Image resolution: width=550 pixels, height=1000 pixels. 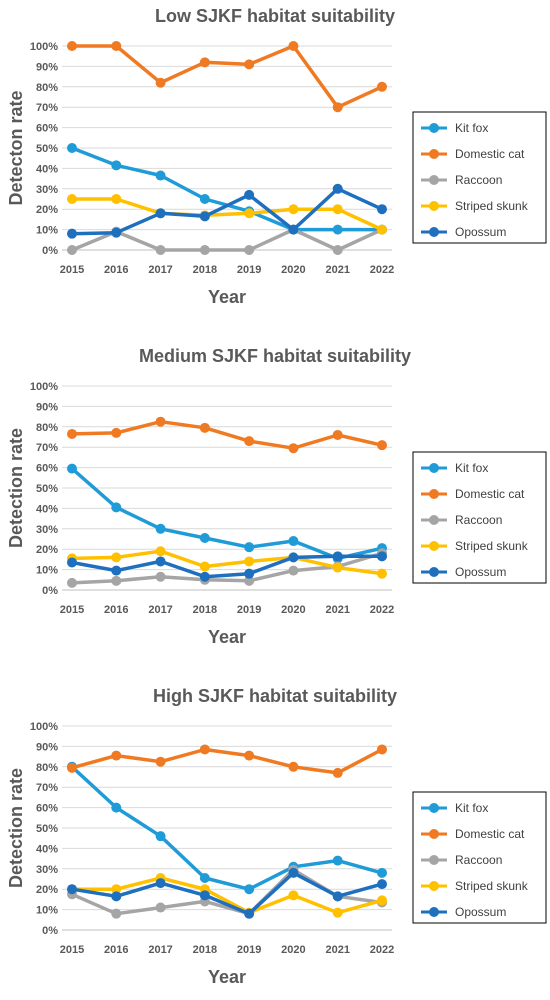 What do you see at coordinates (72, 610) in the screenshot?
I see `x-tick-label: 2015` at bounding box center [72, 610].